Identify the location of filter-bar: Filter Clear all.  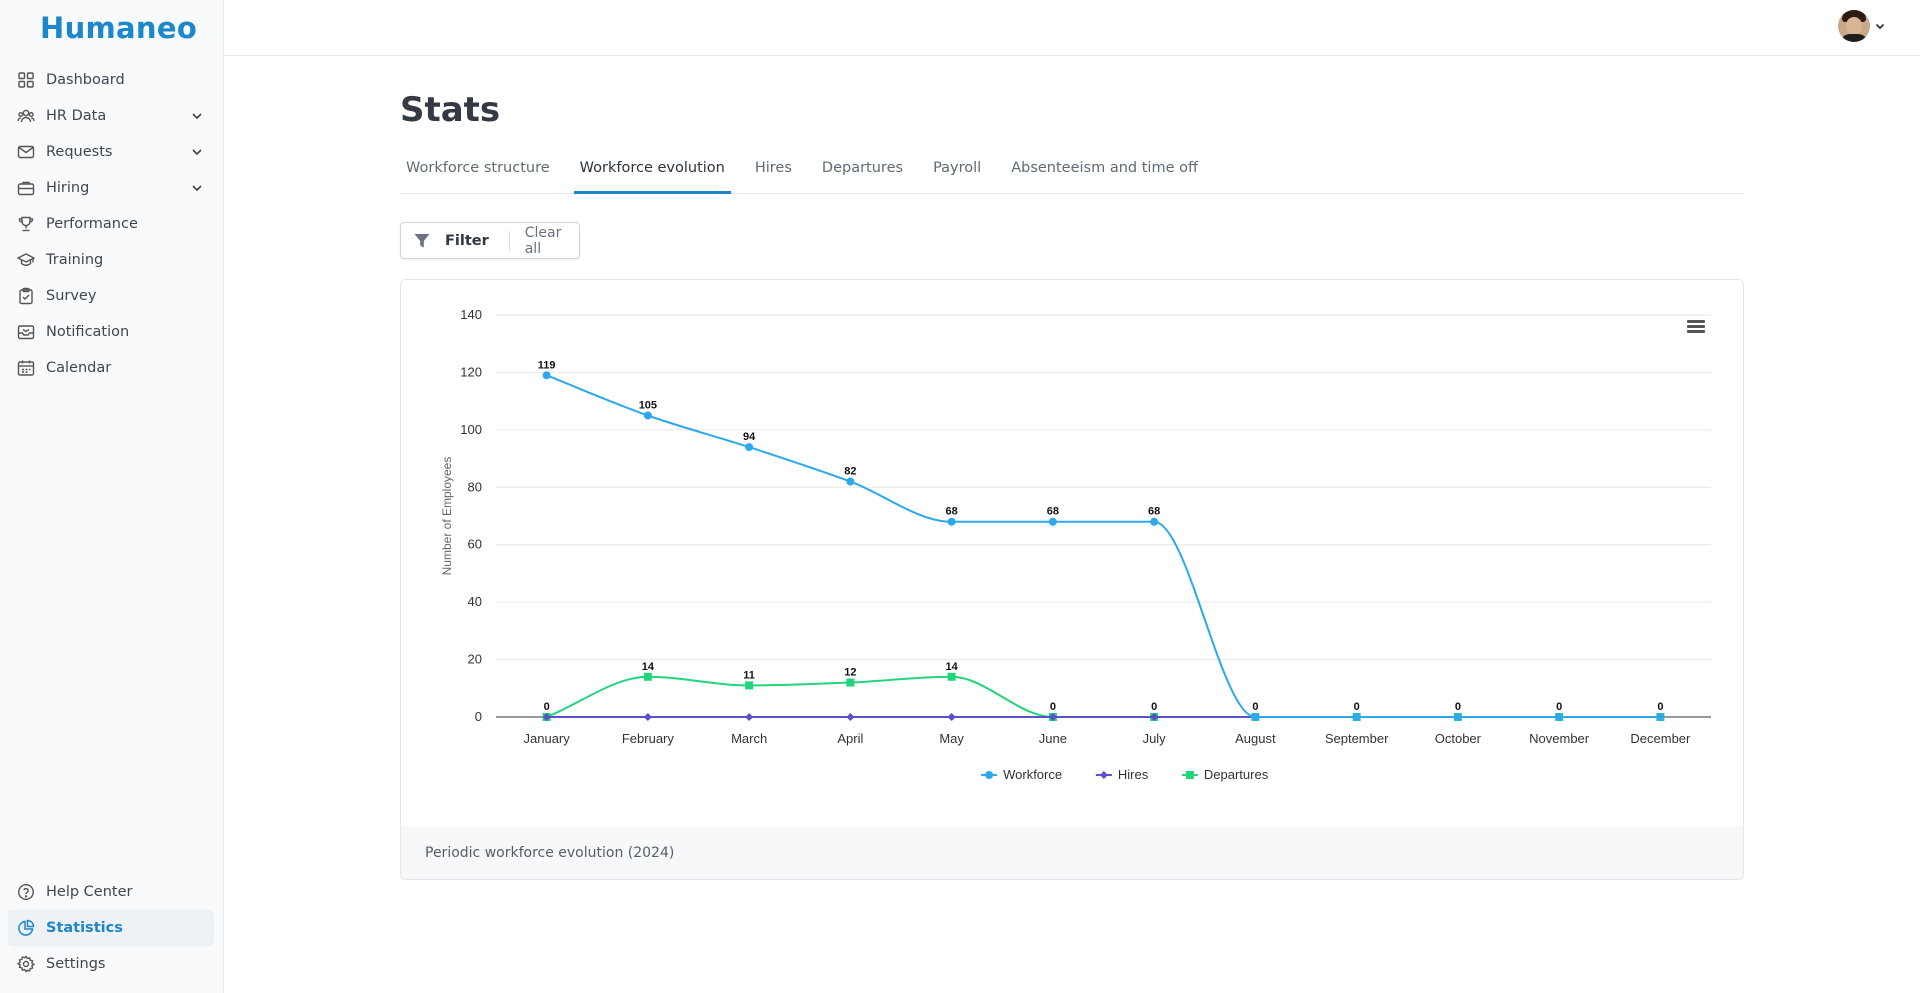
(490, 240).